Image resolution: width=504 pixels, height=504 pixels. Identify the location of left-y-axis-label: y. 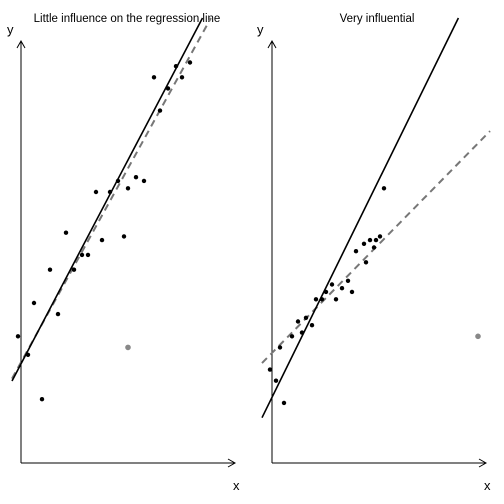
(10, 29).